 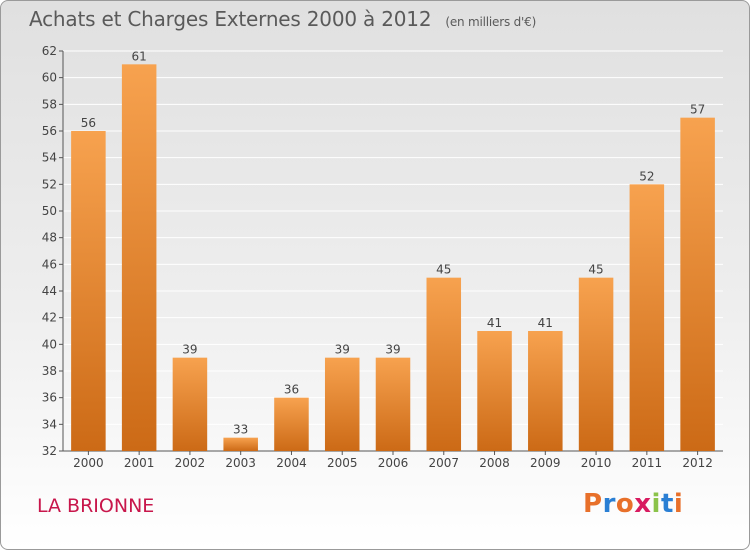 What do you see at coordinates (189, 350) in the screenshot?
I see `value-label-2002: 39` at bounding box center [189, 350].